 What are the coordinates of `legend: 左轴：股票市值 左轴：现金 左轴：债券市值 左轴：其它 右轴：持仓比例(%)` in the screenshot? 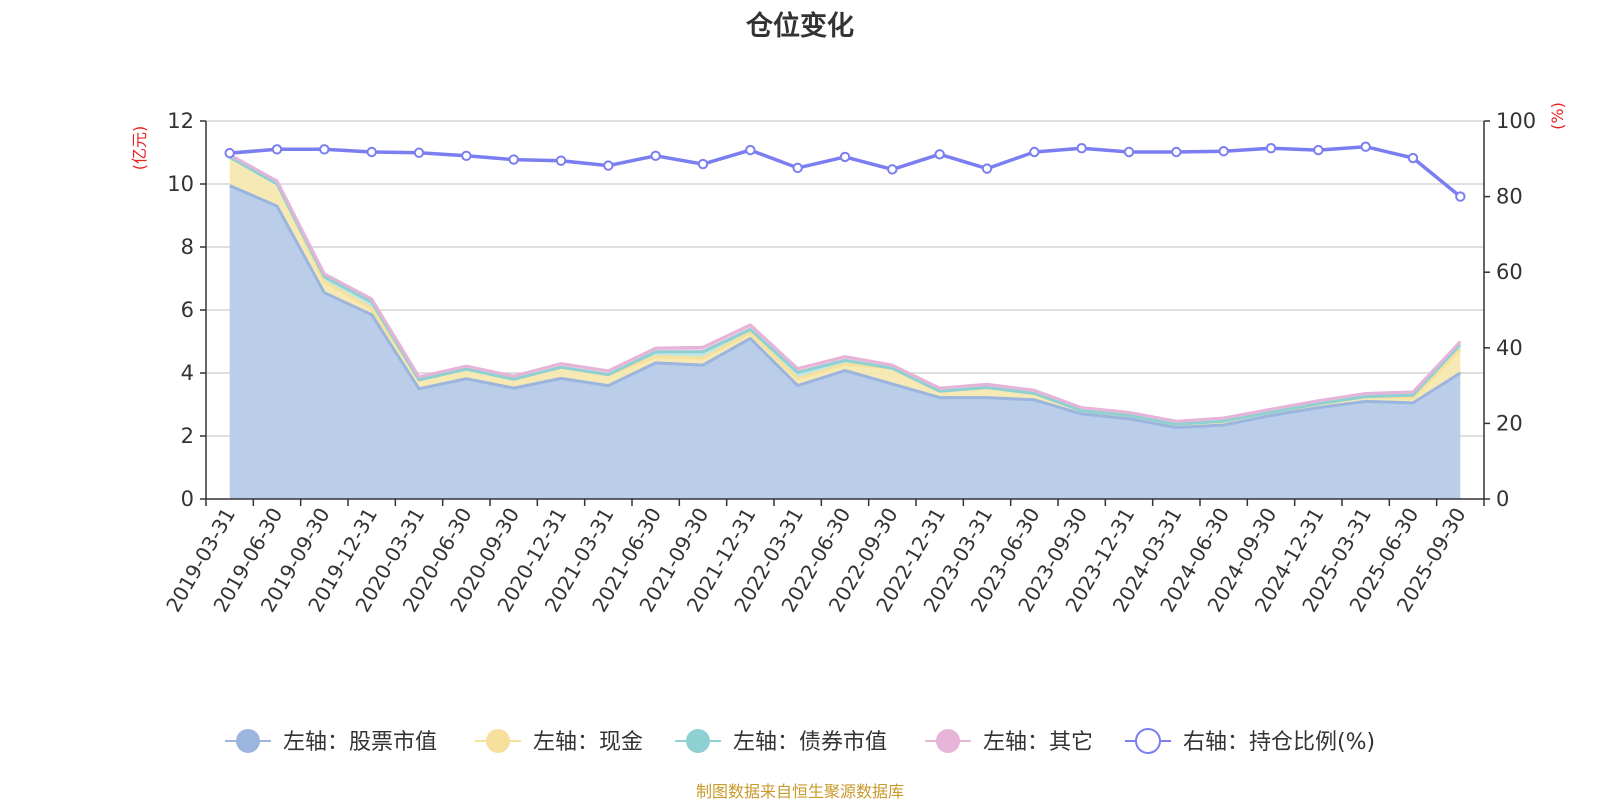 It's located at (800, 741).